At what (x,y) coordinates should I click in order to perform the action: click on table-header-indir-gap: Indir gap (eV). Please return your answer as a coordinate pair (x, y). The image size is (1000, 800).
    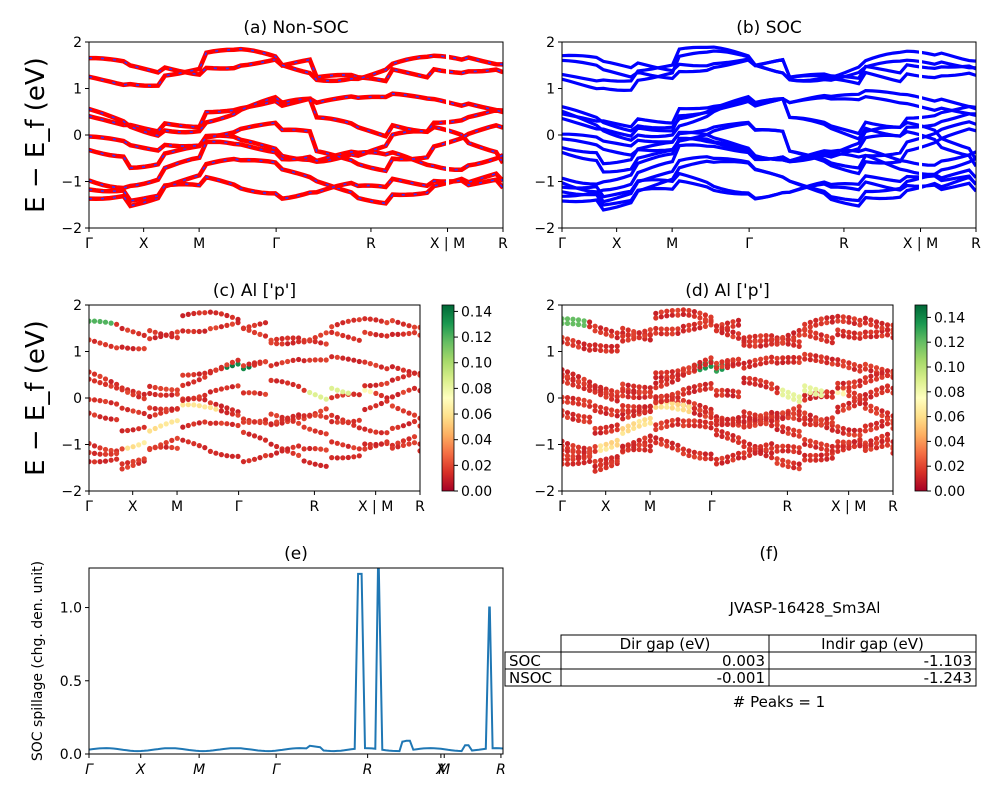
    Looking at the image, I should click on (872, 644).